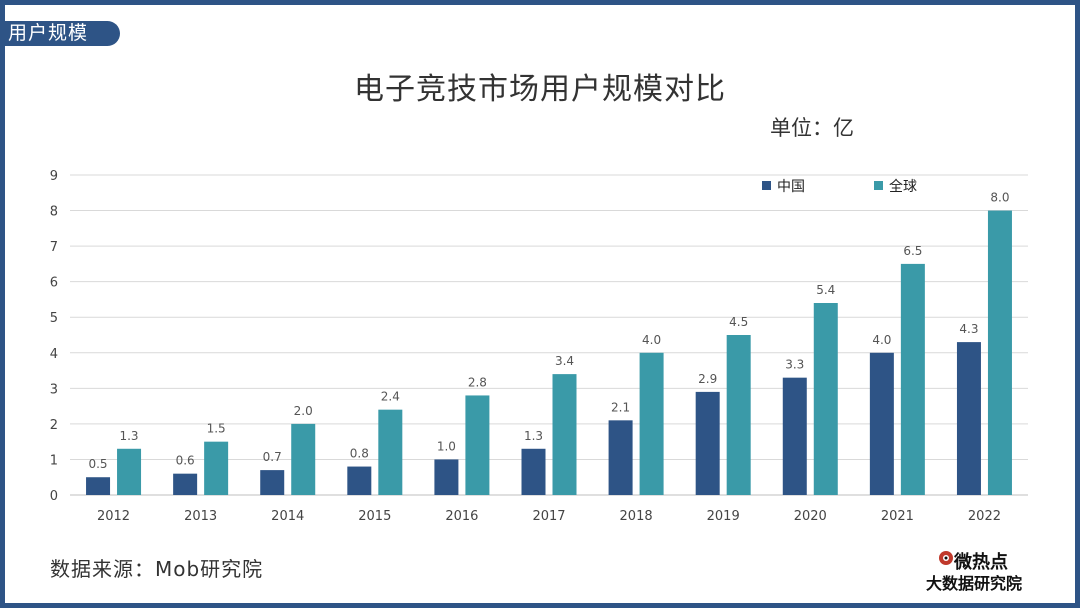 Image resolution: width=1080 pixels, height=608 pixels. Describe the element at coordinates (185, 461) in the screenshot. I see `data-label: 0.6` at that location.